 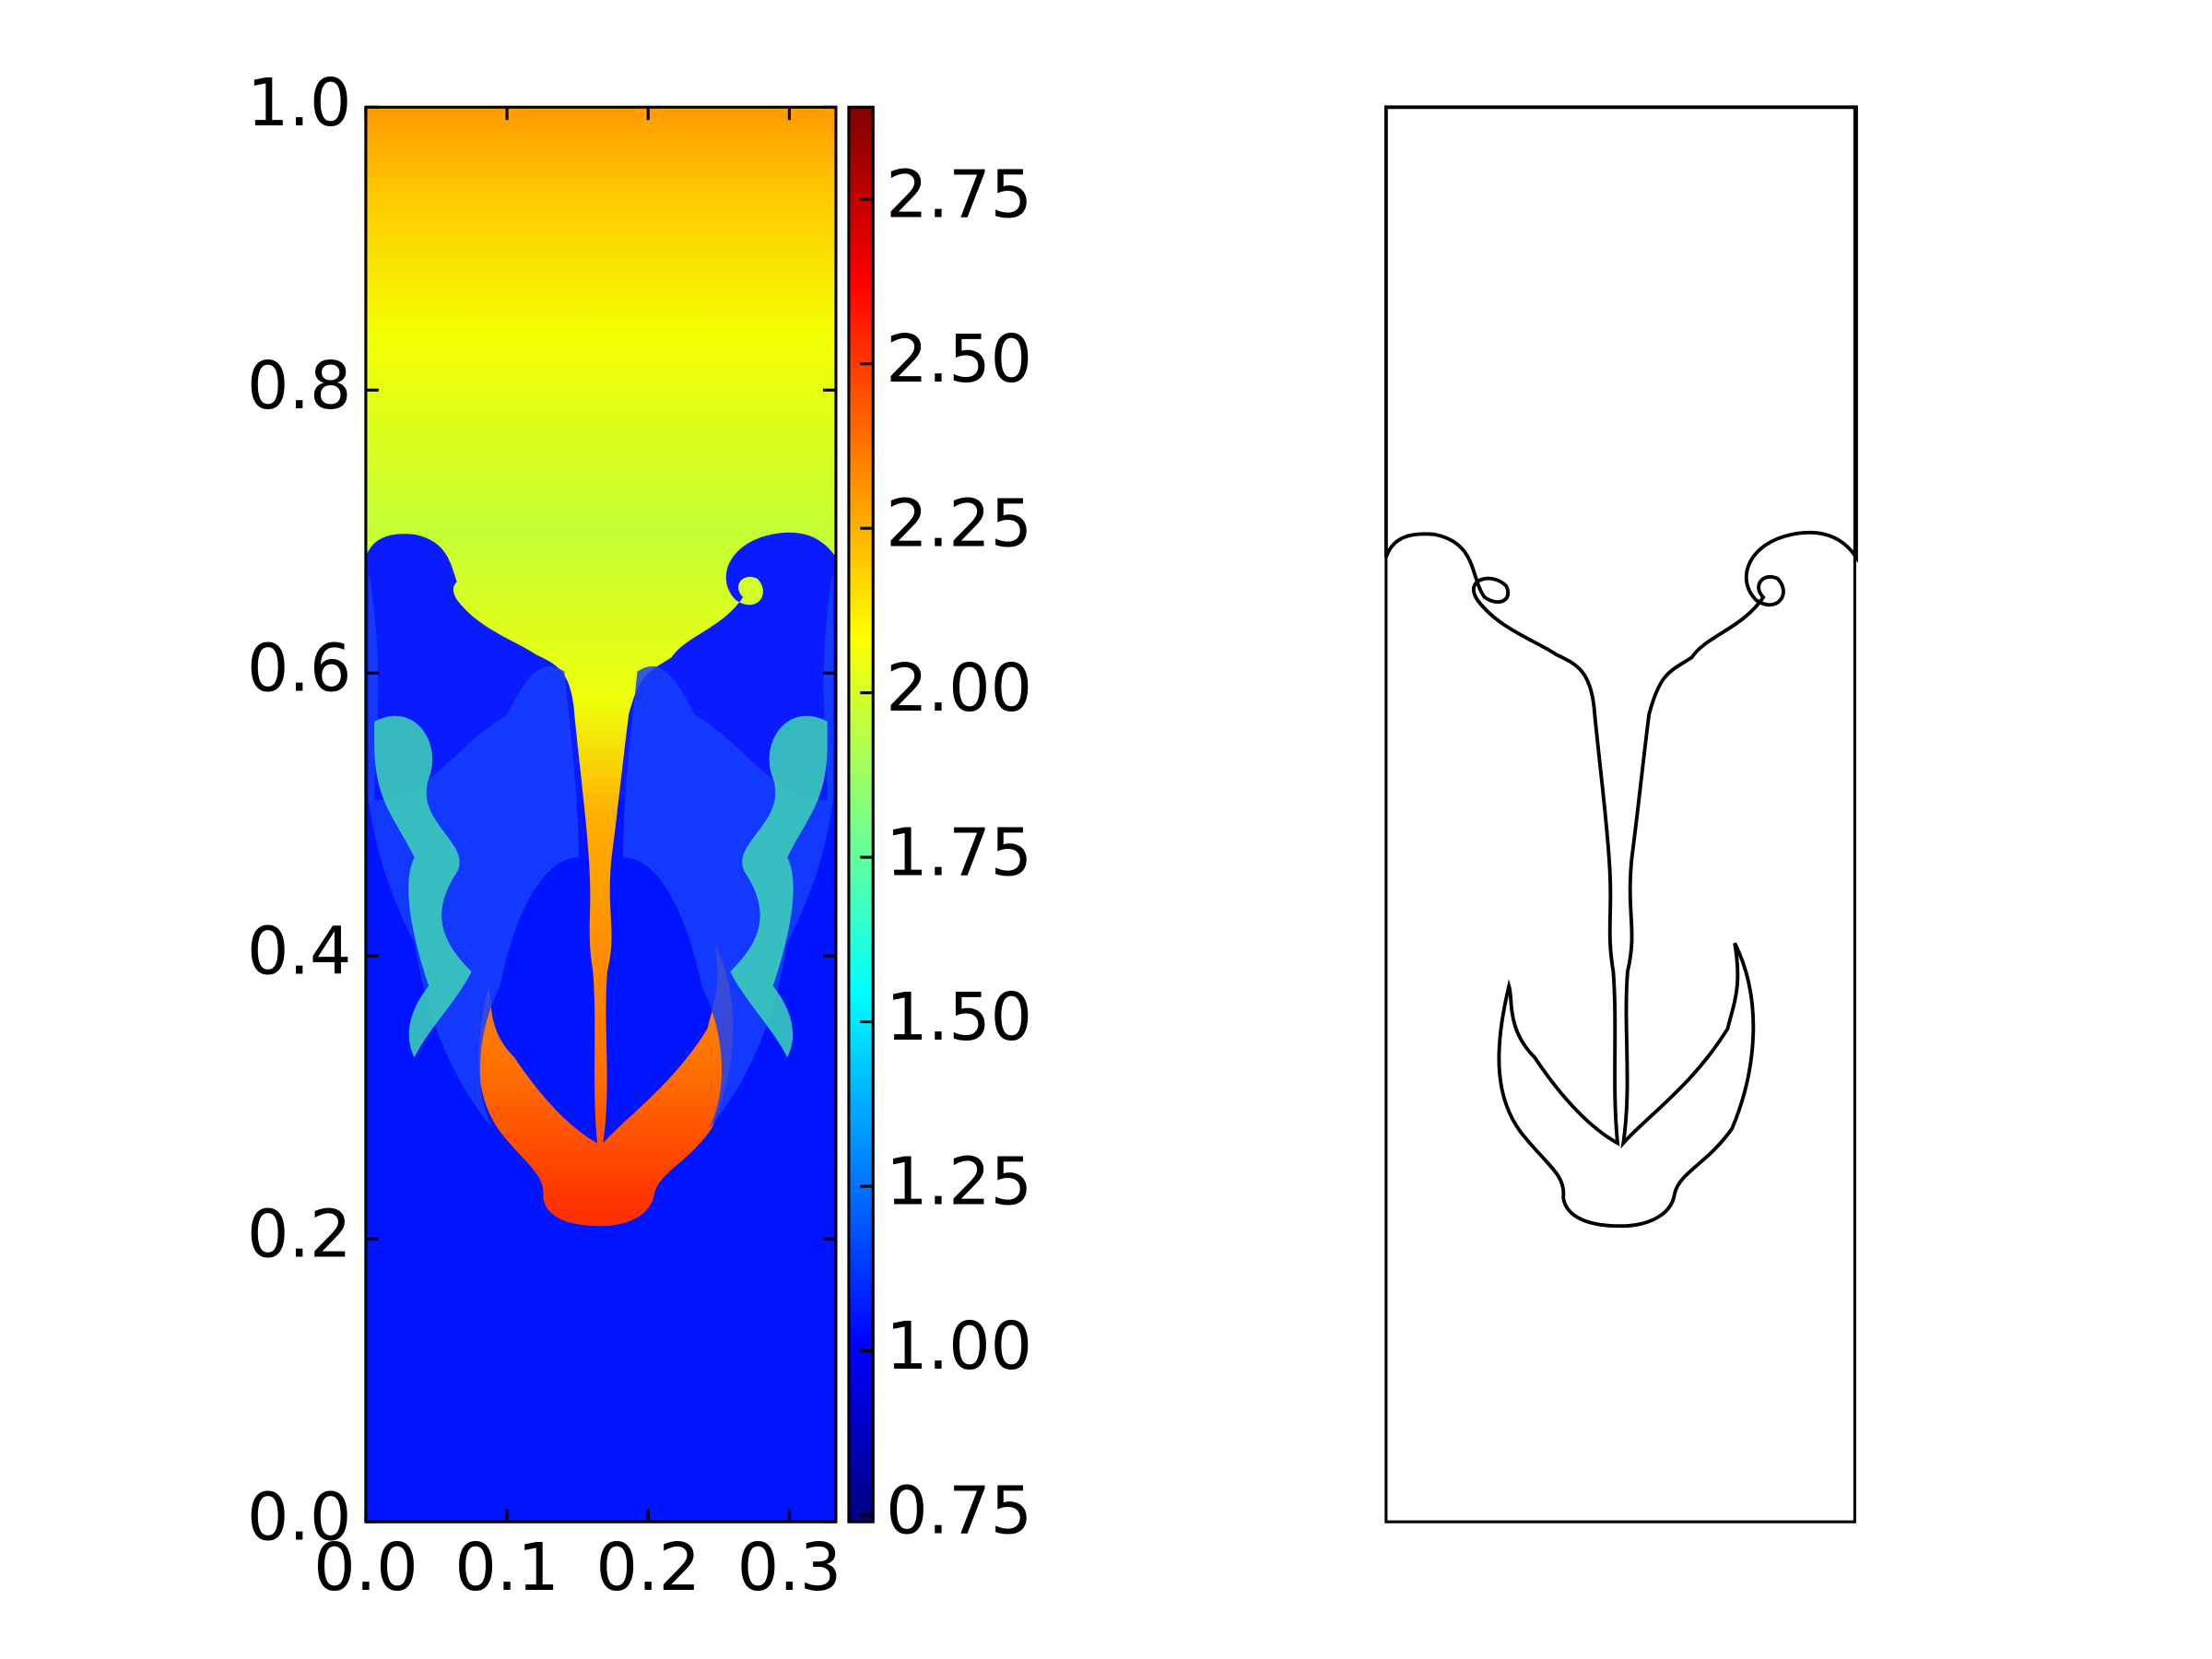 I want to click on x-tick-label: 0.2, so click(x=648, y=1567).